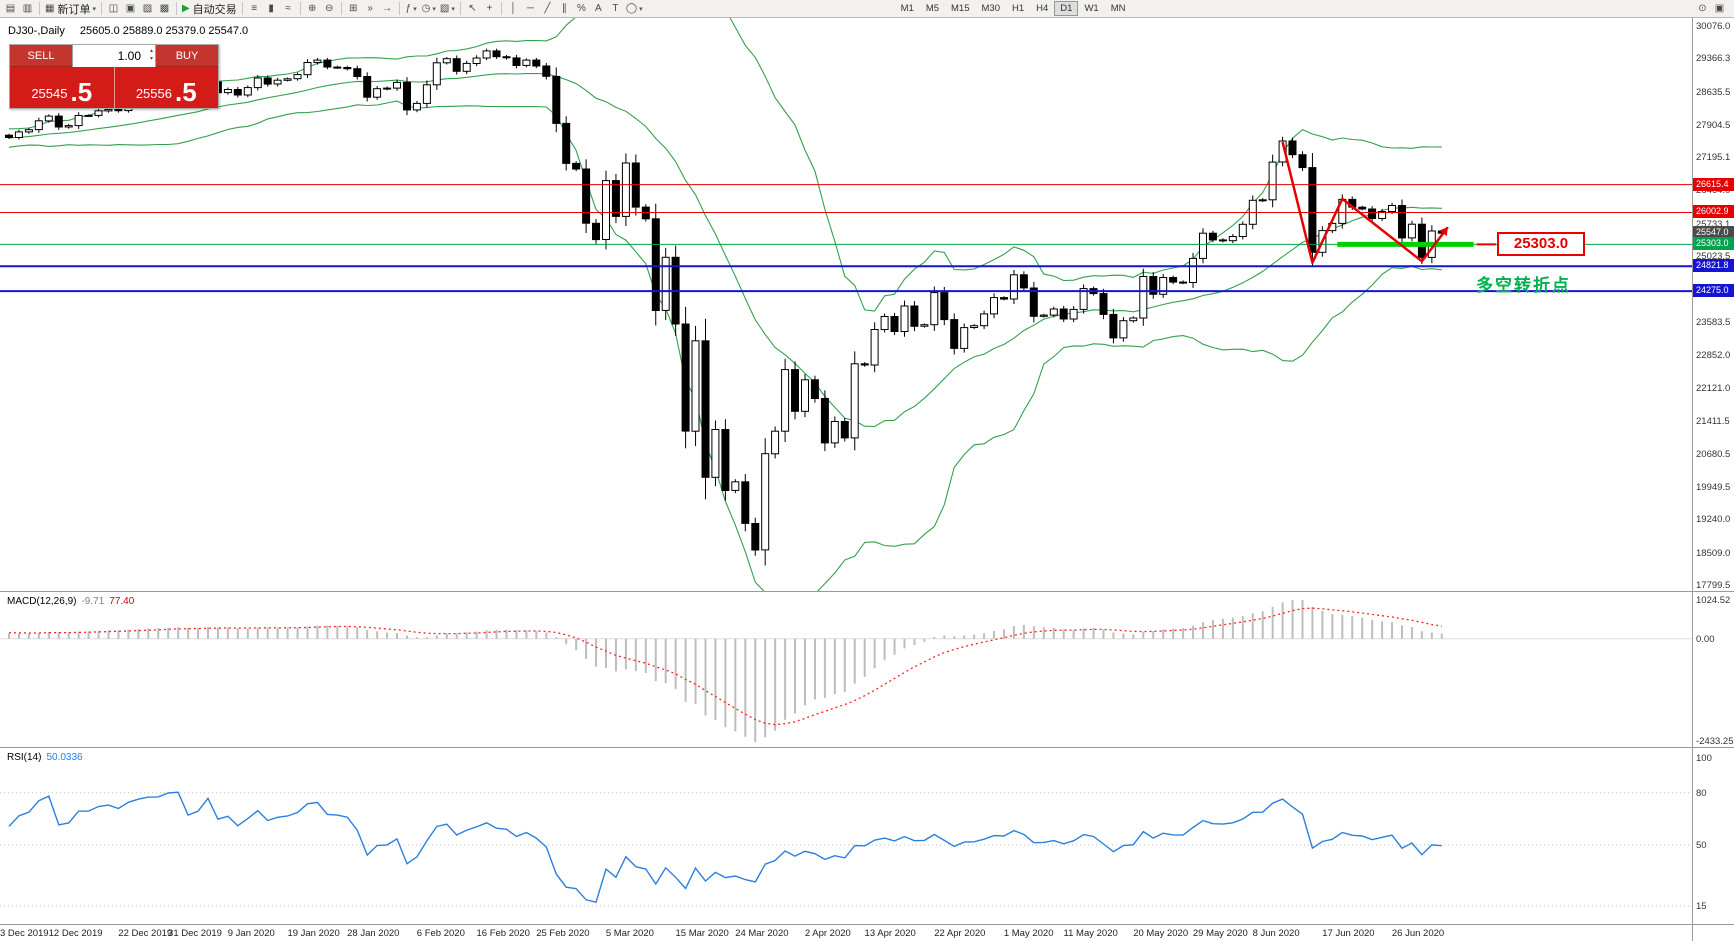  I want to click on line-chart-icon: ≈, so click(288, 8).